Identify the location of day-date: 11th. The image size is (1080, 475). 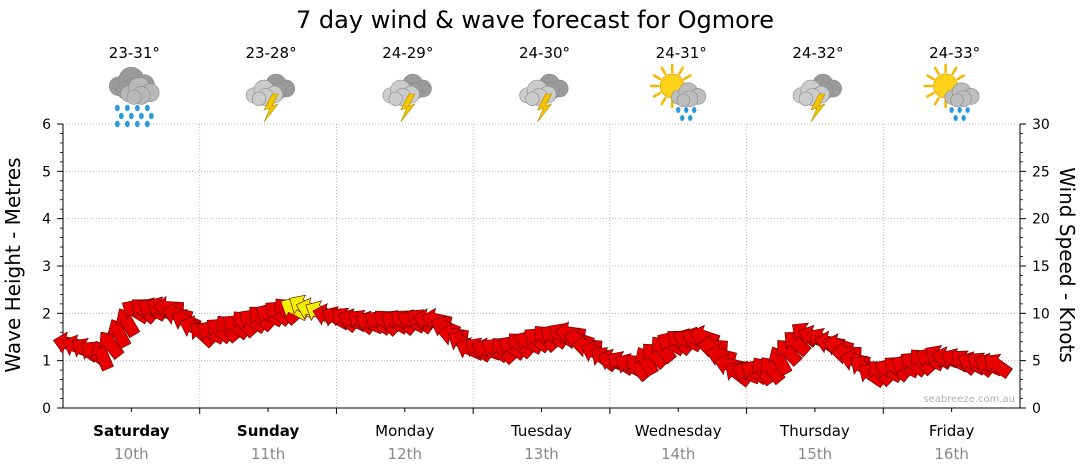
(268, 454).